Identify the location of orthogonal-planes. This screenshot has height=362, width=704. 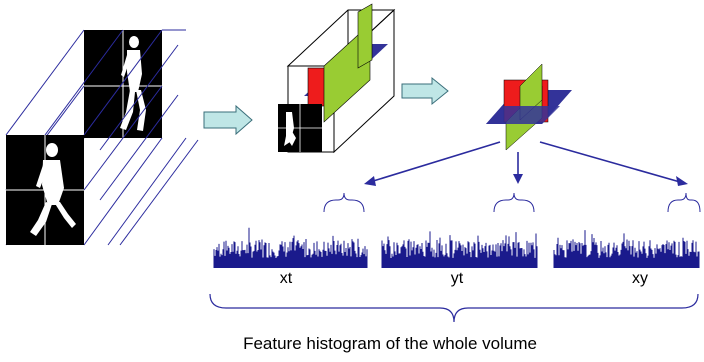
(529, 107).